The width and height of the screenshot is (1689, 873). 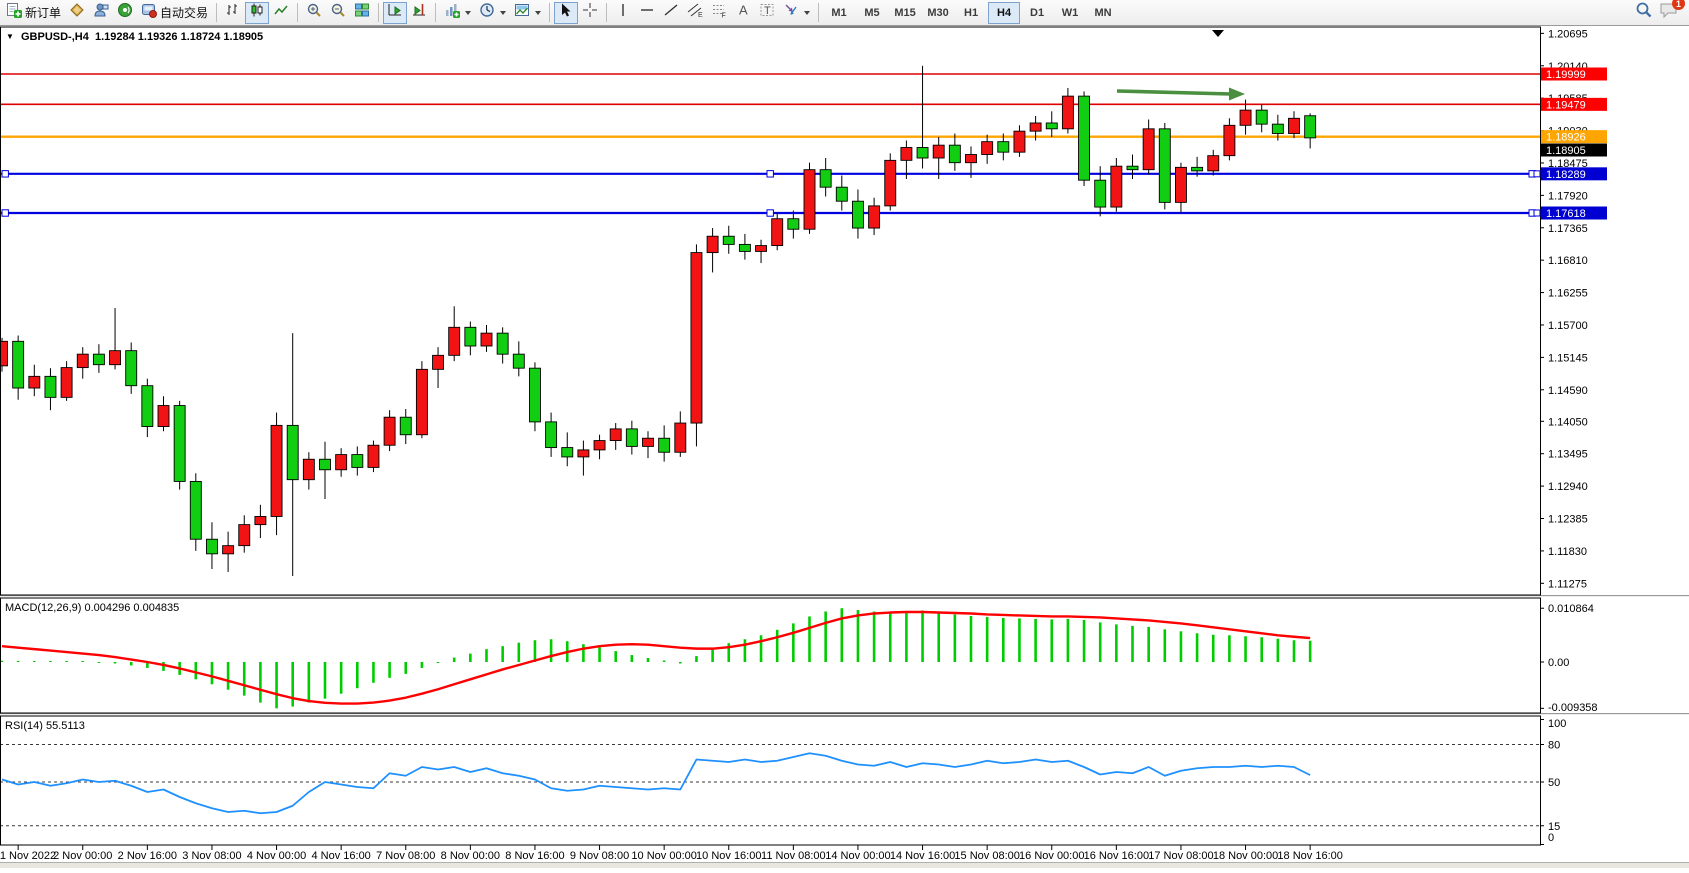 I want to click on timeframe-m1: M1, so click(x=839, y=12).